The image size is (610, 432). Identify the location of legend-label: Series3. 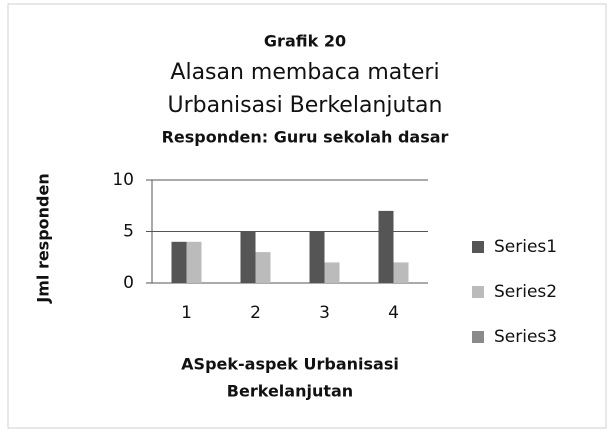
(525, 337).